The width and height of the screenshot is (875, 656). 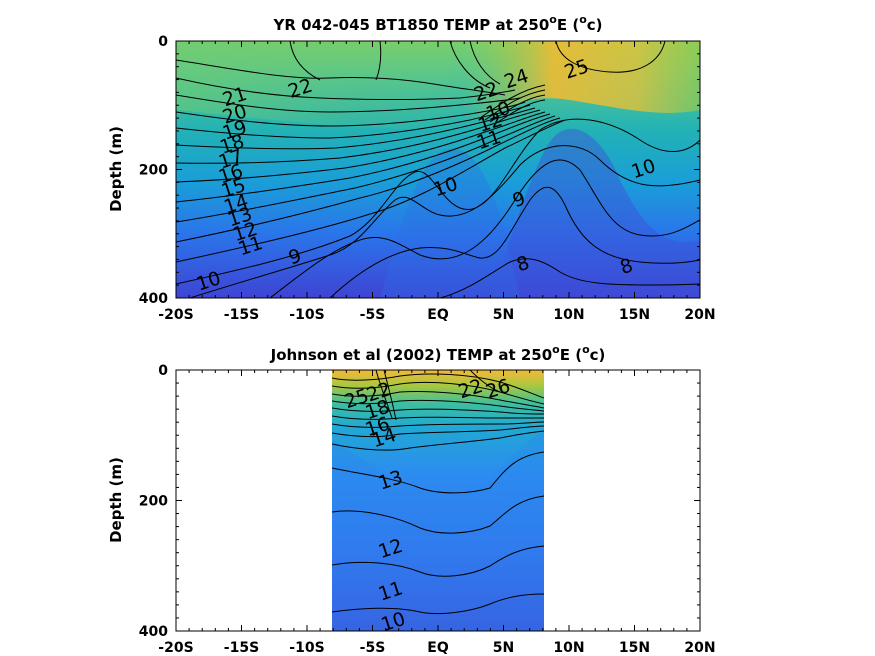 I want to click on bottom-xtick-label: -5S, so click(x=373, y=648).